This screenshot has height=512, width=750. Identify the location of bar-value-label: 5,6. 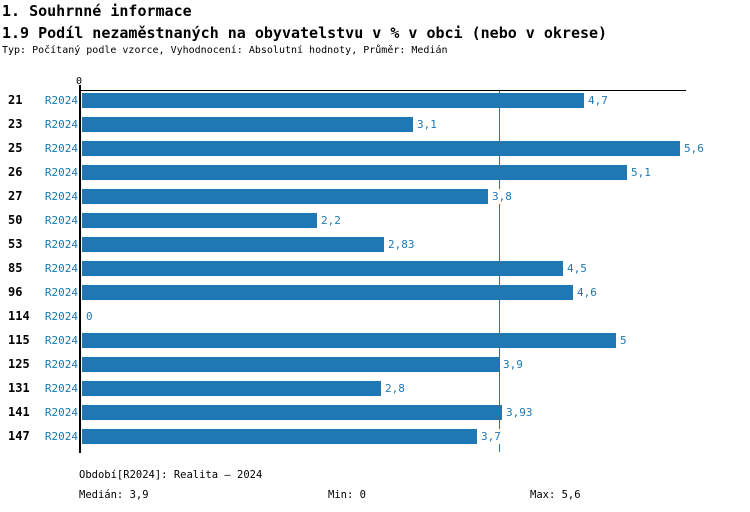
(694, 148).